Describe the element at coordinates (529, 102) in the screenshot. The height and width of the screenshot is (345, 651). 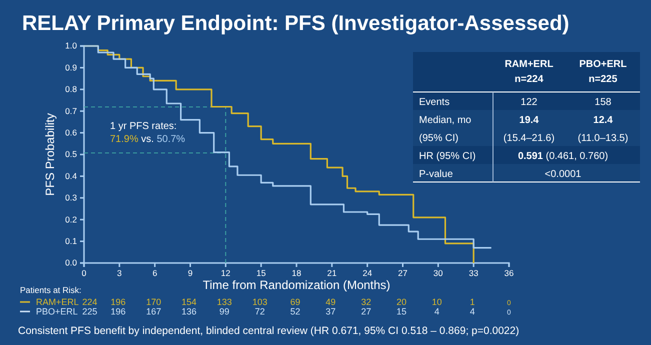
I see `text: 122` at that location.